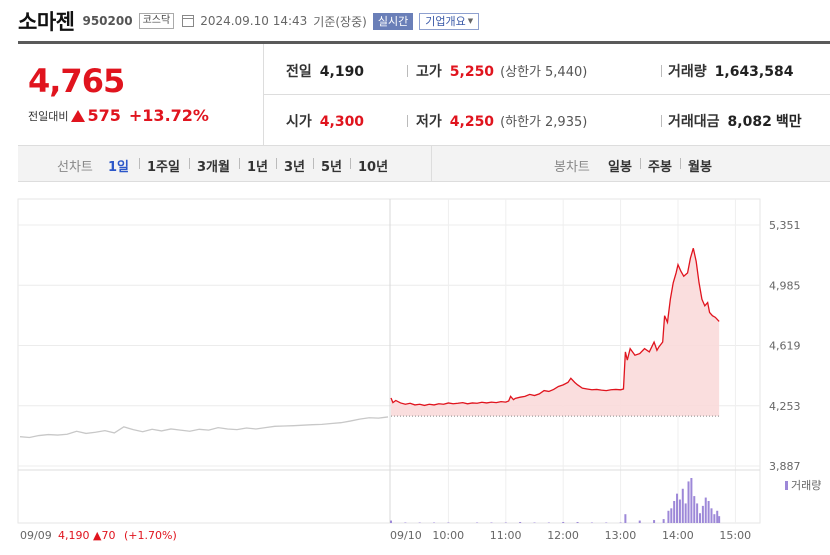 This screenshot has height=555, width=830. Describe the element at coordinates (48, 116) in the screenshot. I see `change-label: 전일대비` at that location.